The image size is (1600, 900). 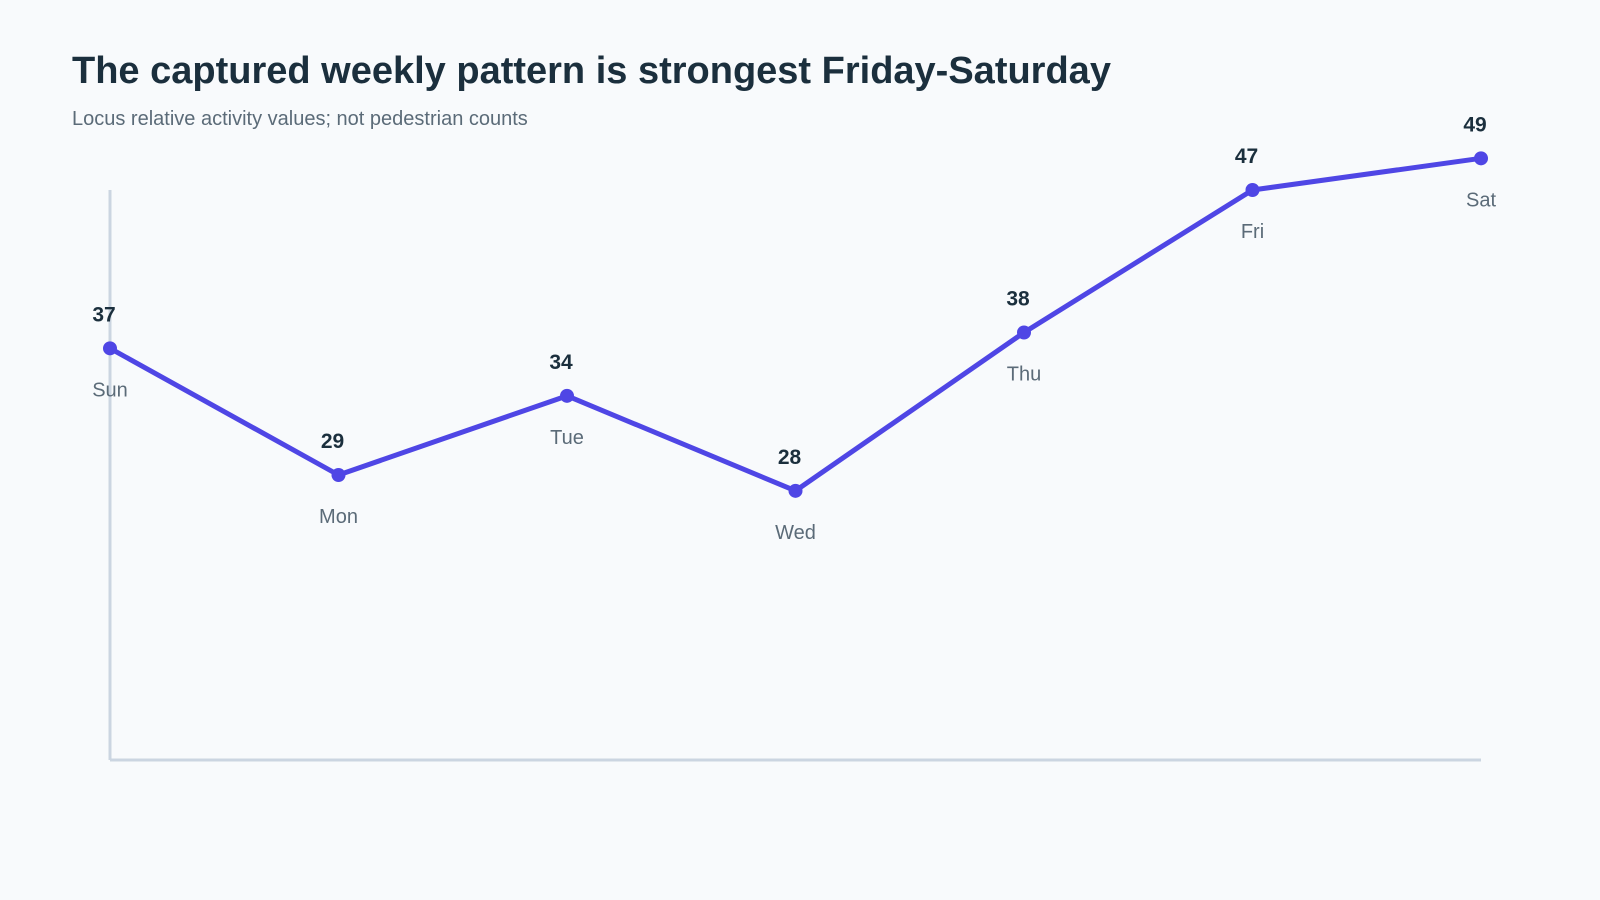 What do you see at coordinates (567, 438) in the screenshot?
I see `category-label-tue: Tue` at bounding box center [567, 438].